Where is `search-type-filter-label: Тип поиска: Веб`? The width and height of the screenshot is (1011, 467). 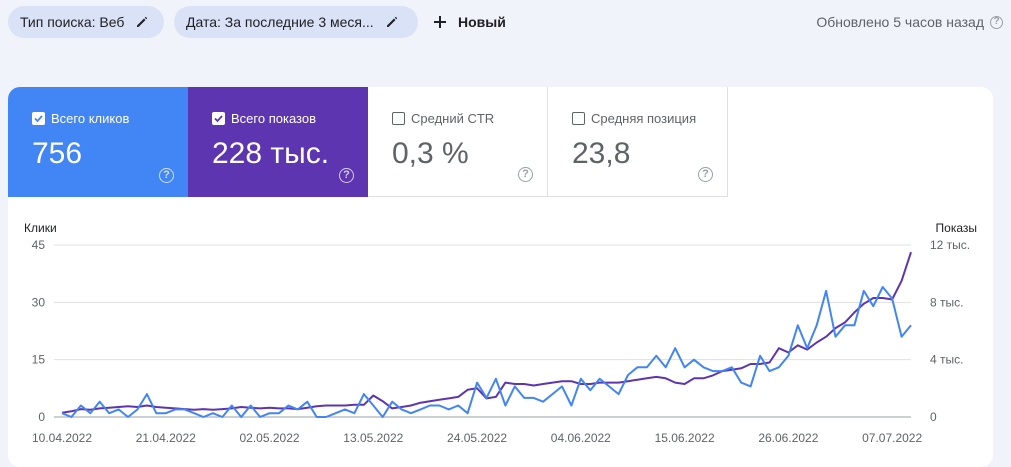
search-type-filter-label: Тип поиска: Веб is located at coordinates (72, 22).